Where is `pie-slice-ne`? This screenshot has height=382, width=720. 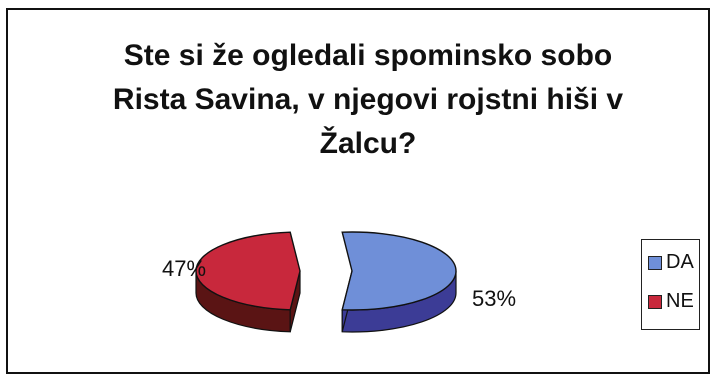
pie-slice-ne is located at coordinates (248, 282).